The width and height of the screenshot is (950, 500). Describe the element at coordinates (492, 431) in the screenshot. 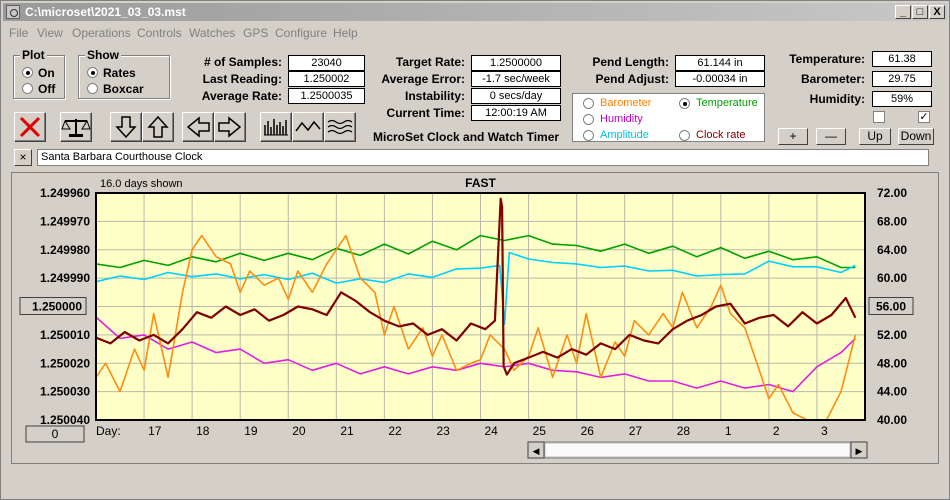

I see `x-tick-label: 24` at that location.